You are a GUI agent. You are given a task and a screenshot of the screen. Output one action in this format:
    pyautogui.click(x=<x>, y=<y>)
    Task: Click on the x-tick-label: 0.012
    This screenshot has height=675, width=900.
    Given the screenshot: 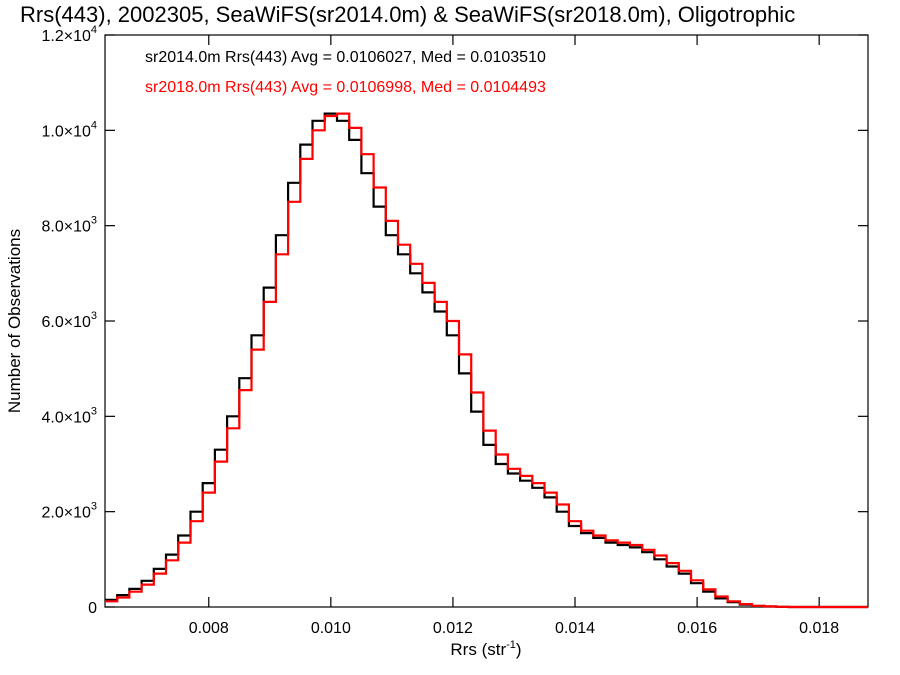 What is the action you would take?
    pyautogui.click(x=453, y=628)
    